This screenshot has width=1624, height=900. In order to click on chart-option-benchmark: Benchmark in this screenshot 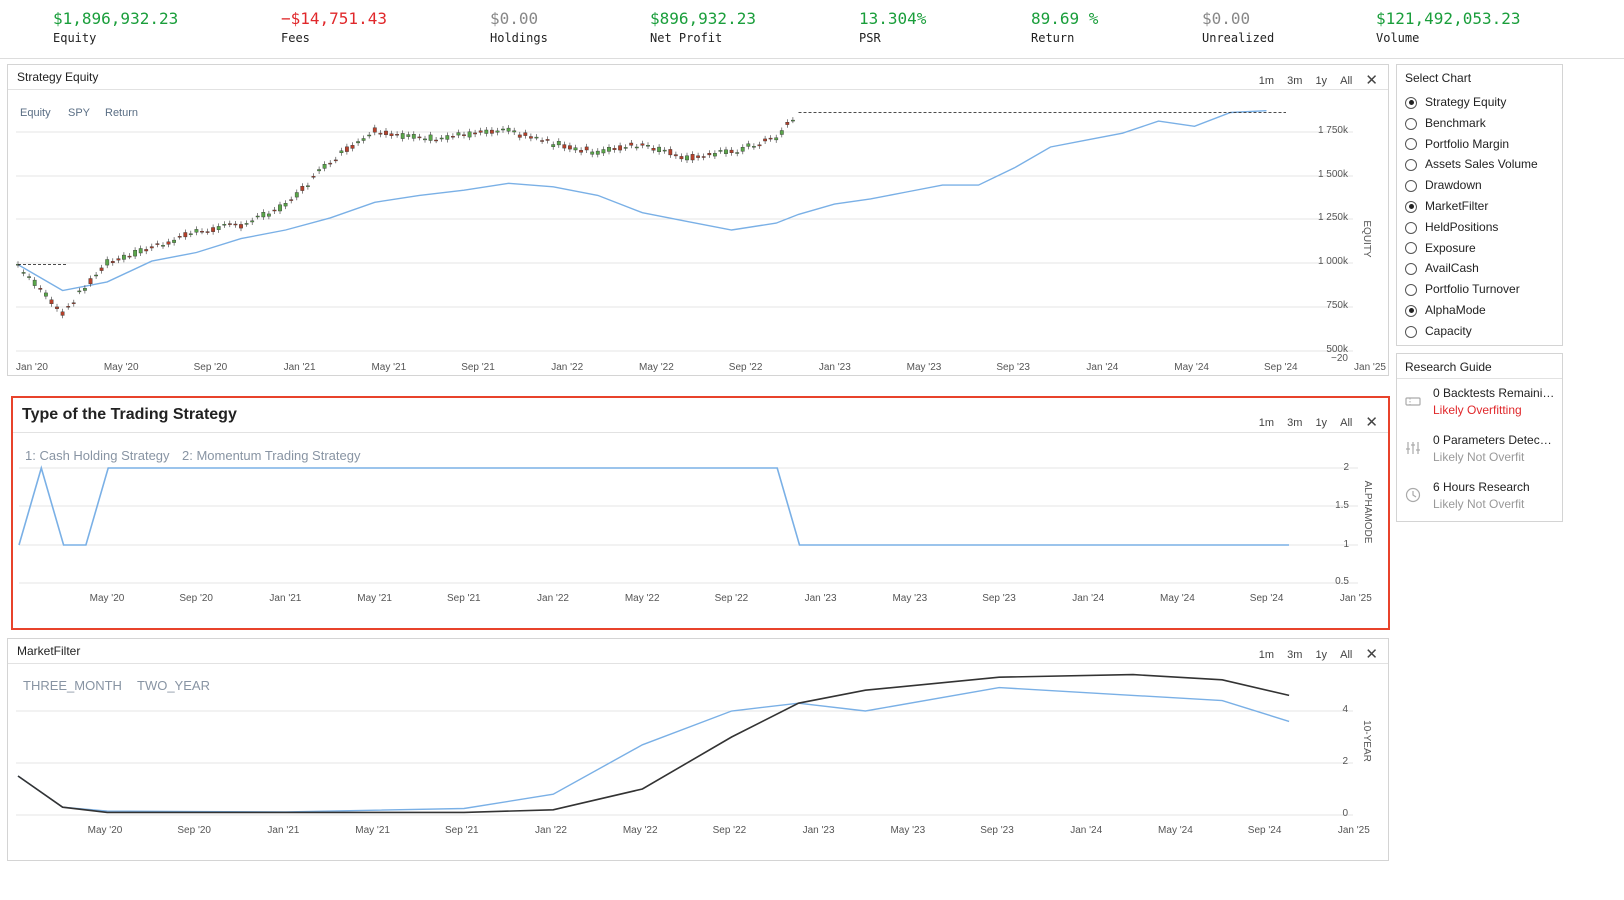, I will do `click(1445, 123)`.